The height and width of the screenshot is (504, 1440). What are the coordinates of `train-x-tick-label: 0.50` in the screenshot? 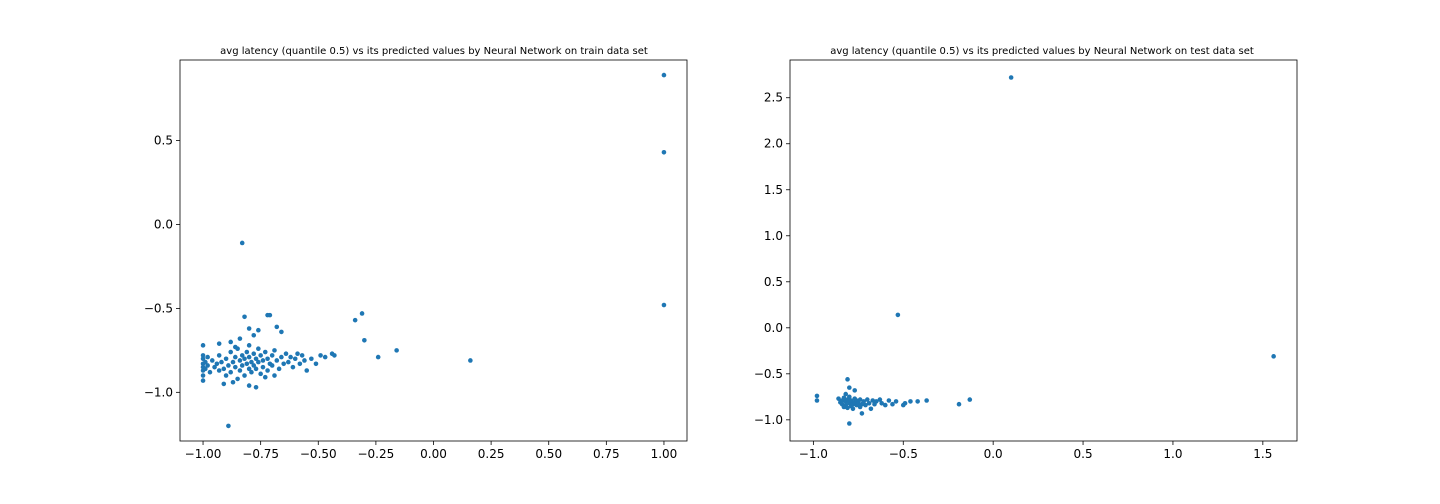 It's located at (548, 454).